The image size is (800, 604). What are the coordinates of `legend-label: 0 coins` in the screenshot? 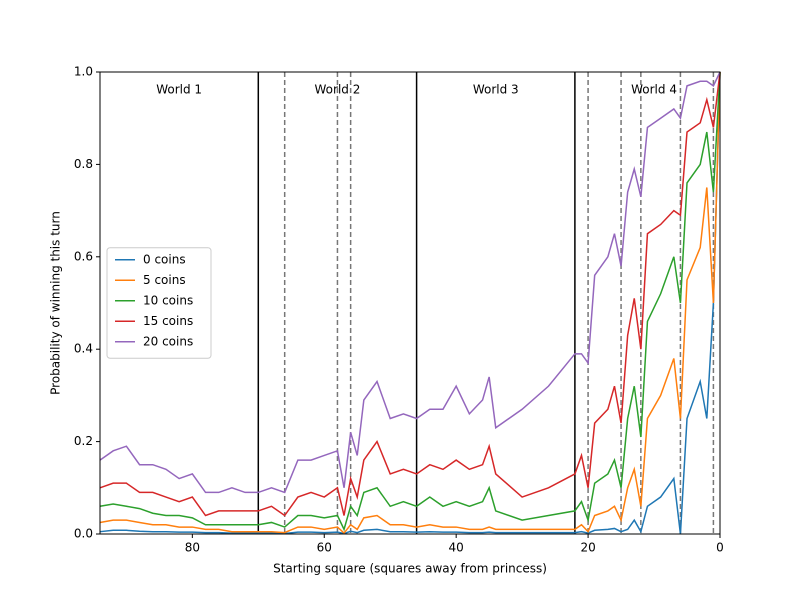 It's located at (164, 259).